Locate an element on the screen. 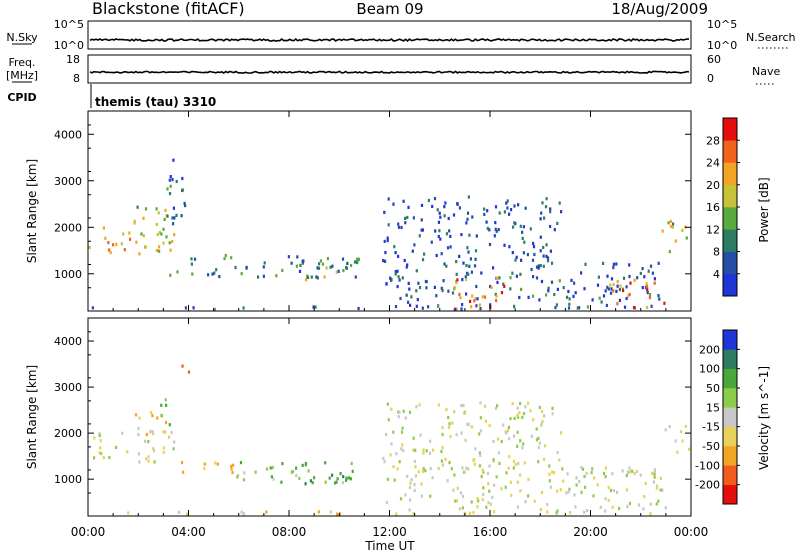  x-tick-label: 20:00 is located at coordinates (590, 532).